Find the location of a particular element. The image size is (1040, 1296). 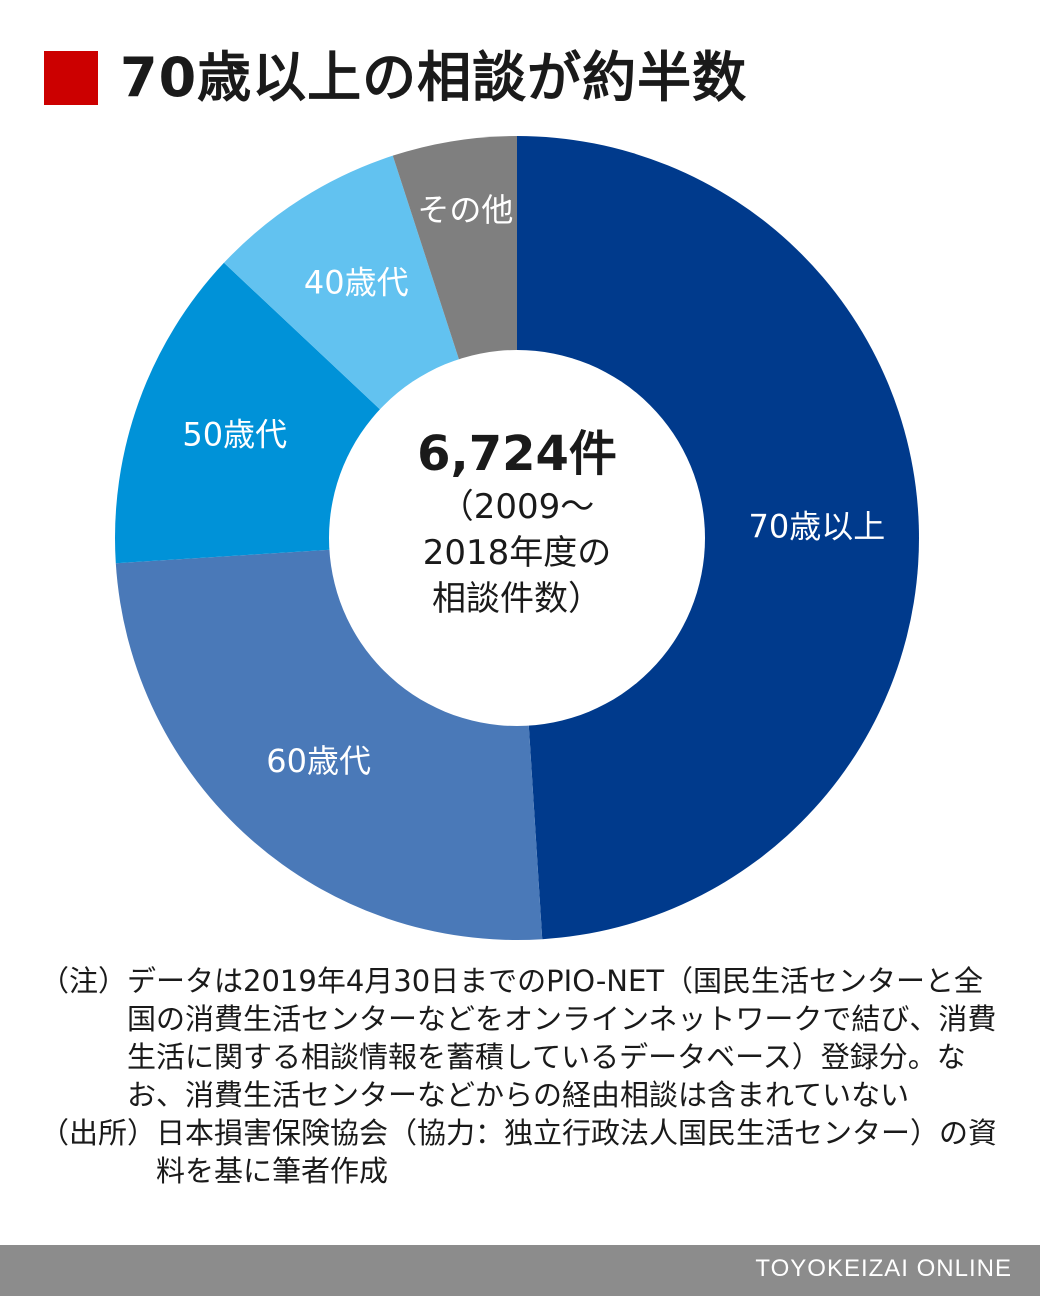

center-total: 6,724件 is located at coordinates (517, 454).